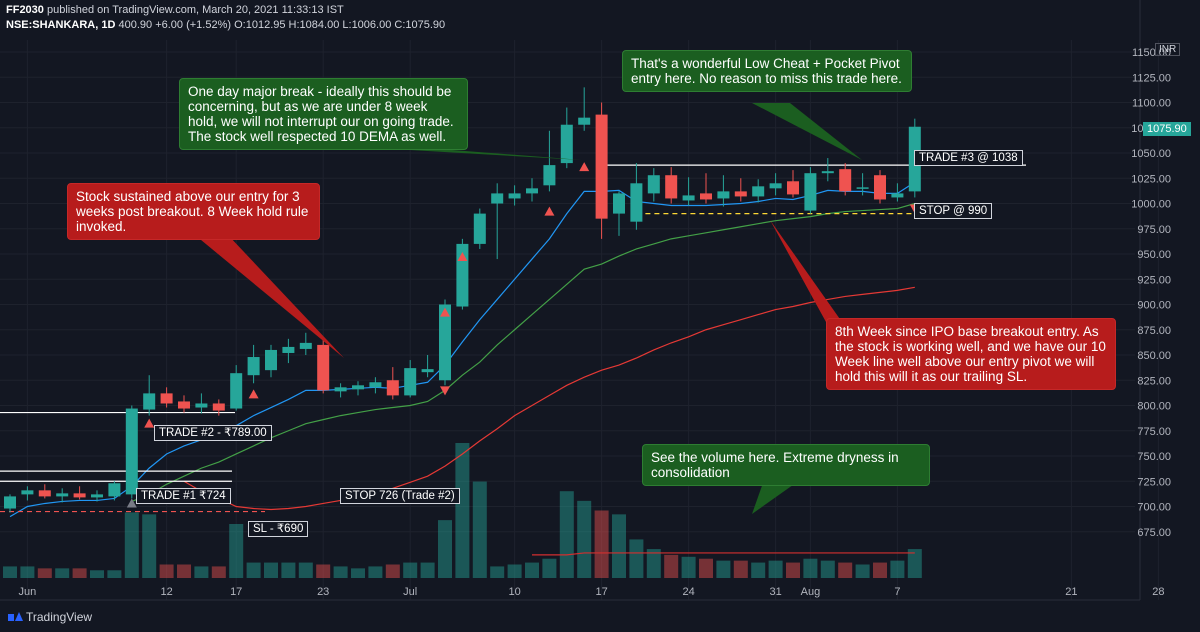  I want to click on price-tick-label: 950.00, so click(1154, 255).